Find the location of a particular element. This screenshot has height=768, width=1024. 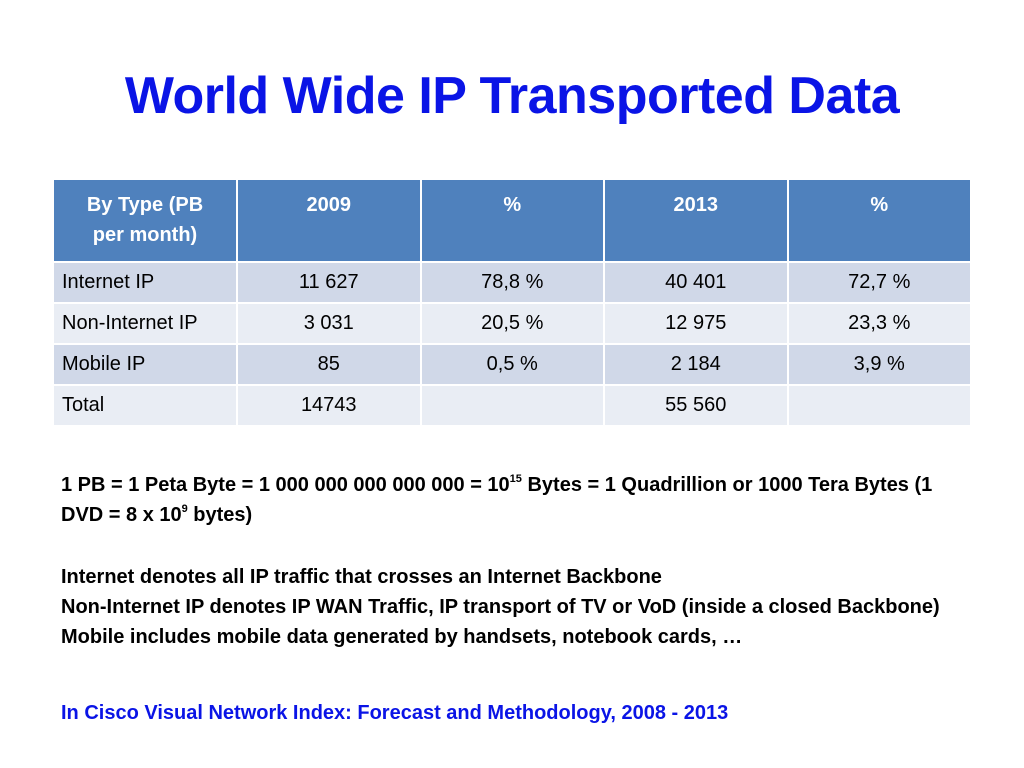

cell: 3 031 is located at coordinates (329, 323).